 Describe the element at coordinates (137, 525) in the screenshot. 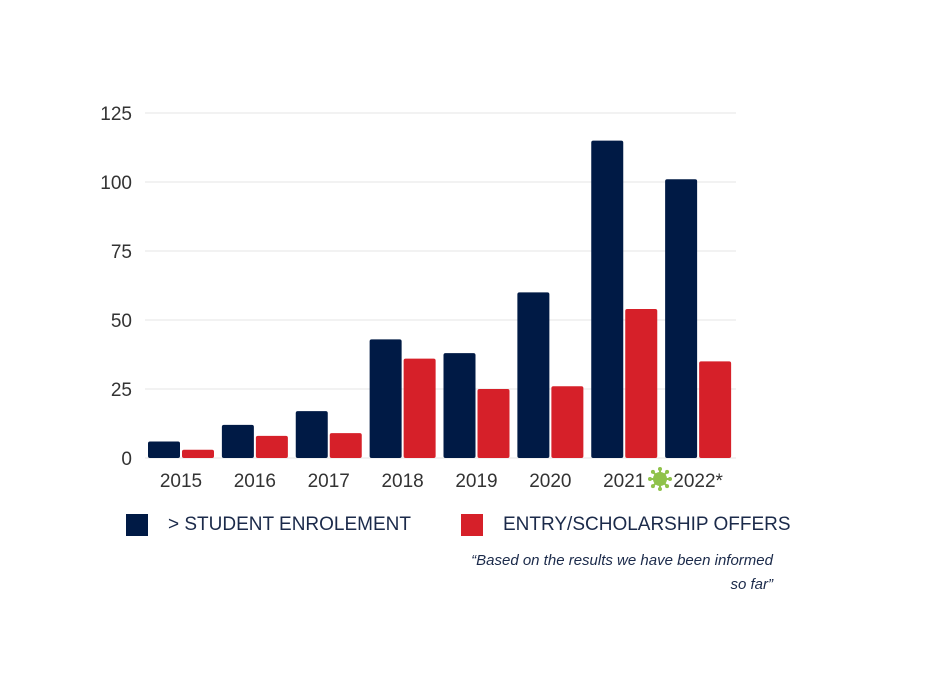

I see `legend-swatch-enrolement` at that location.